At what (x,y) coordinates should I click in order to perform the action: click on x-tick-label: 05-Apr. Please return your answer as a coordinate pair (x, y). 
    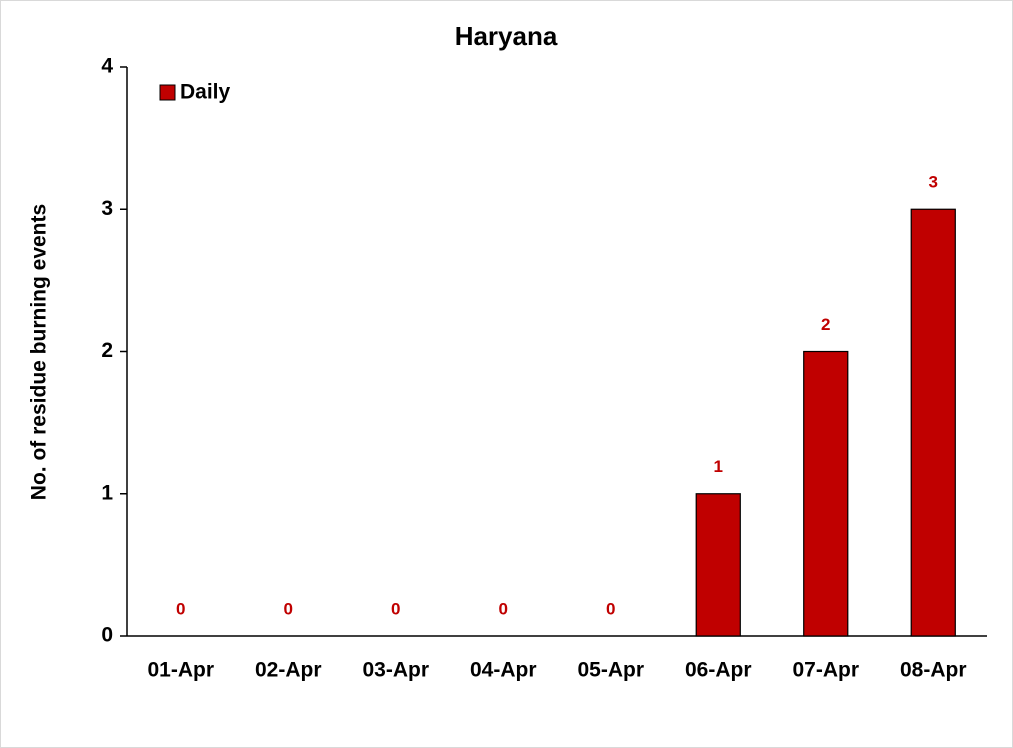
    Looking at the image, I should click on (610, 670).